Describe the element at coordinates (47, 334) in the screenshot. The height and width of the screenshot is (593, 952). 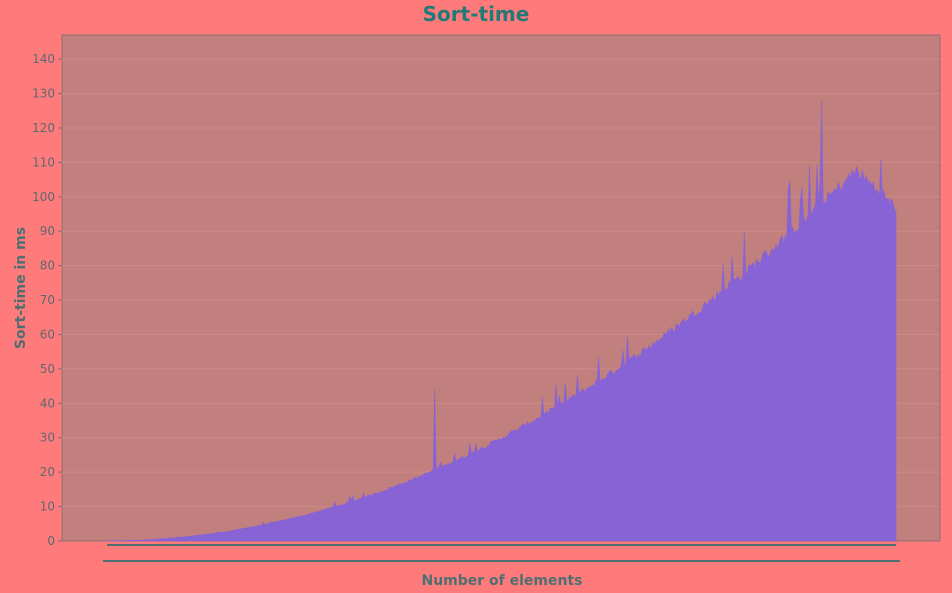
I see `y-tick-label: 60` at that location.